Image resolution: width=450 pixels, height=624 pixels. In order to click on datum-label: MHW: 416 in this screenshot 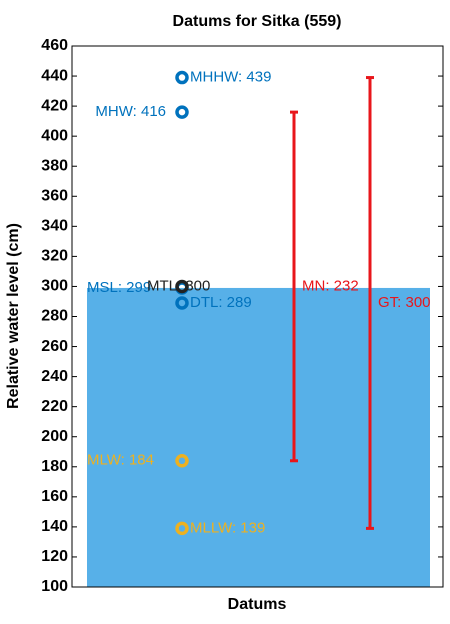, I will do `click(130, 111)`.